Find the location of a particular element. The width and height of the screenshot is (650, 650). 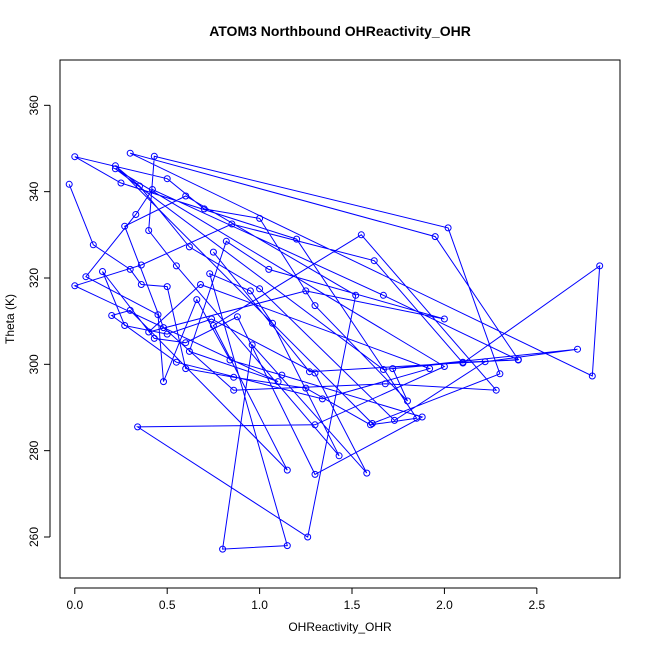

x-axis: 0.0 0.5 1.0 1.5 2.0 2.5 is located at coordinates (305, 599).